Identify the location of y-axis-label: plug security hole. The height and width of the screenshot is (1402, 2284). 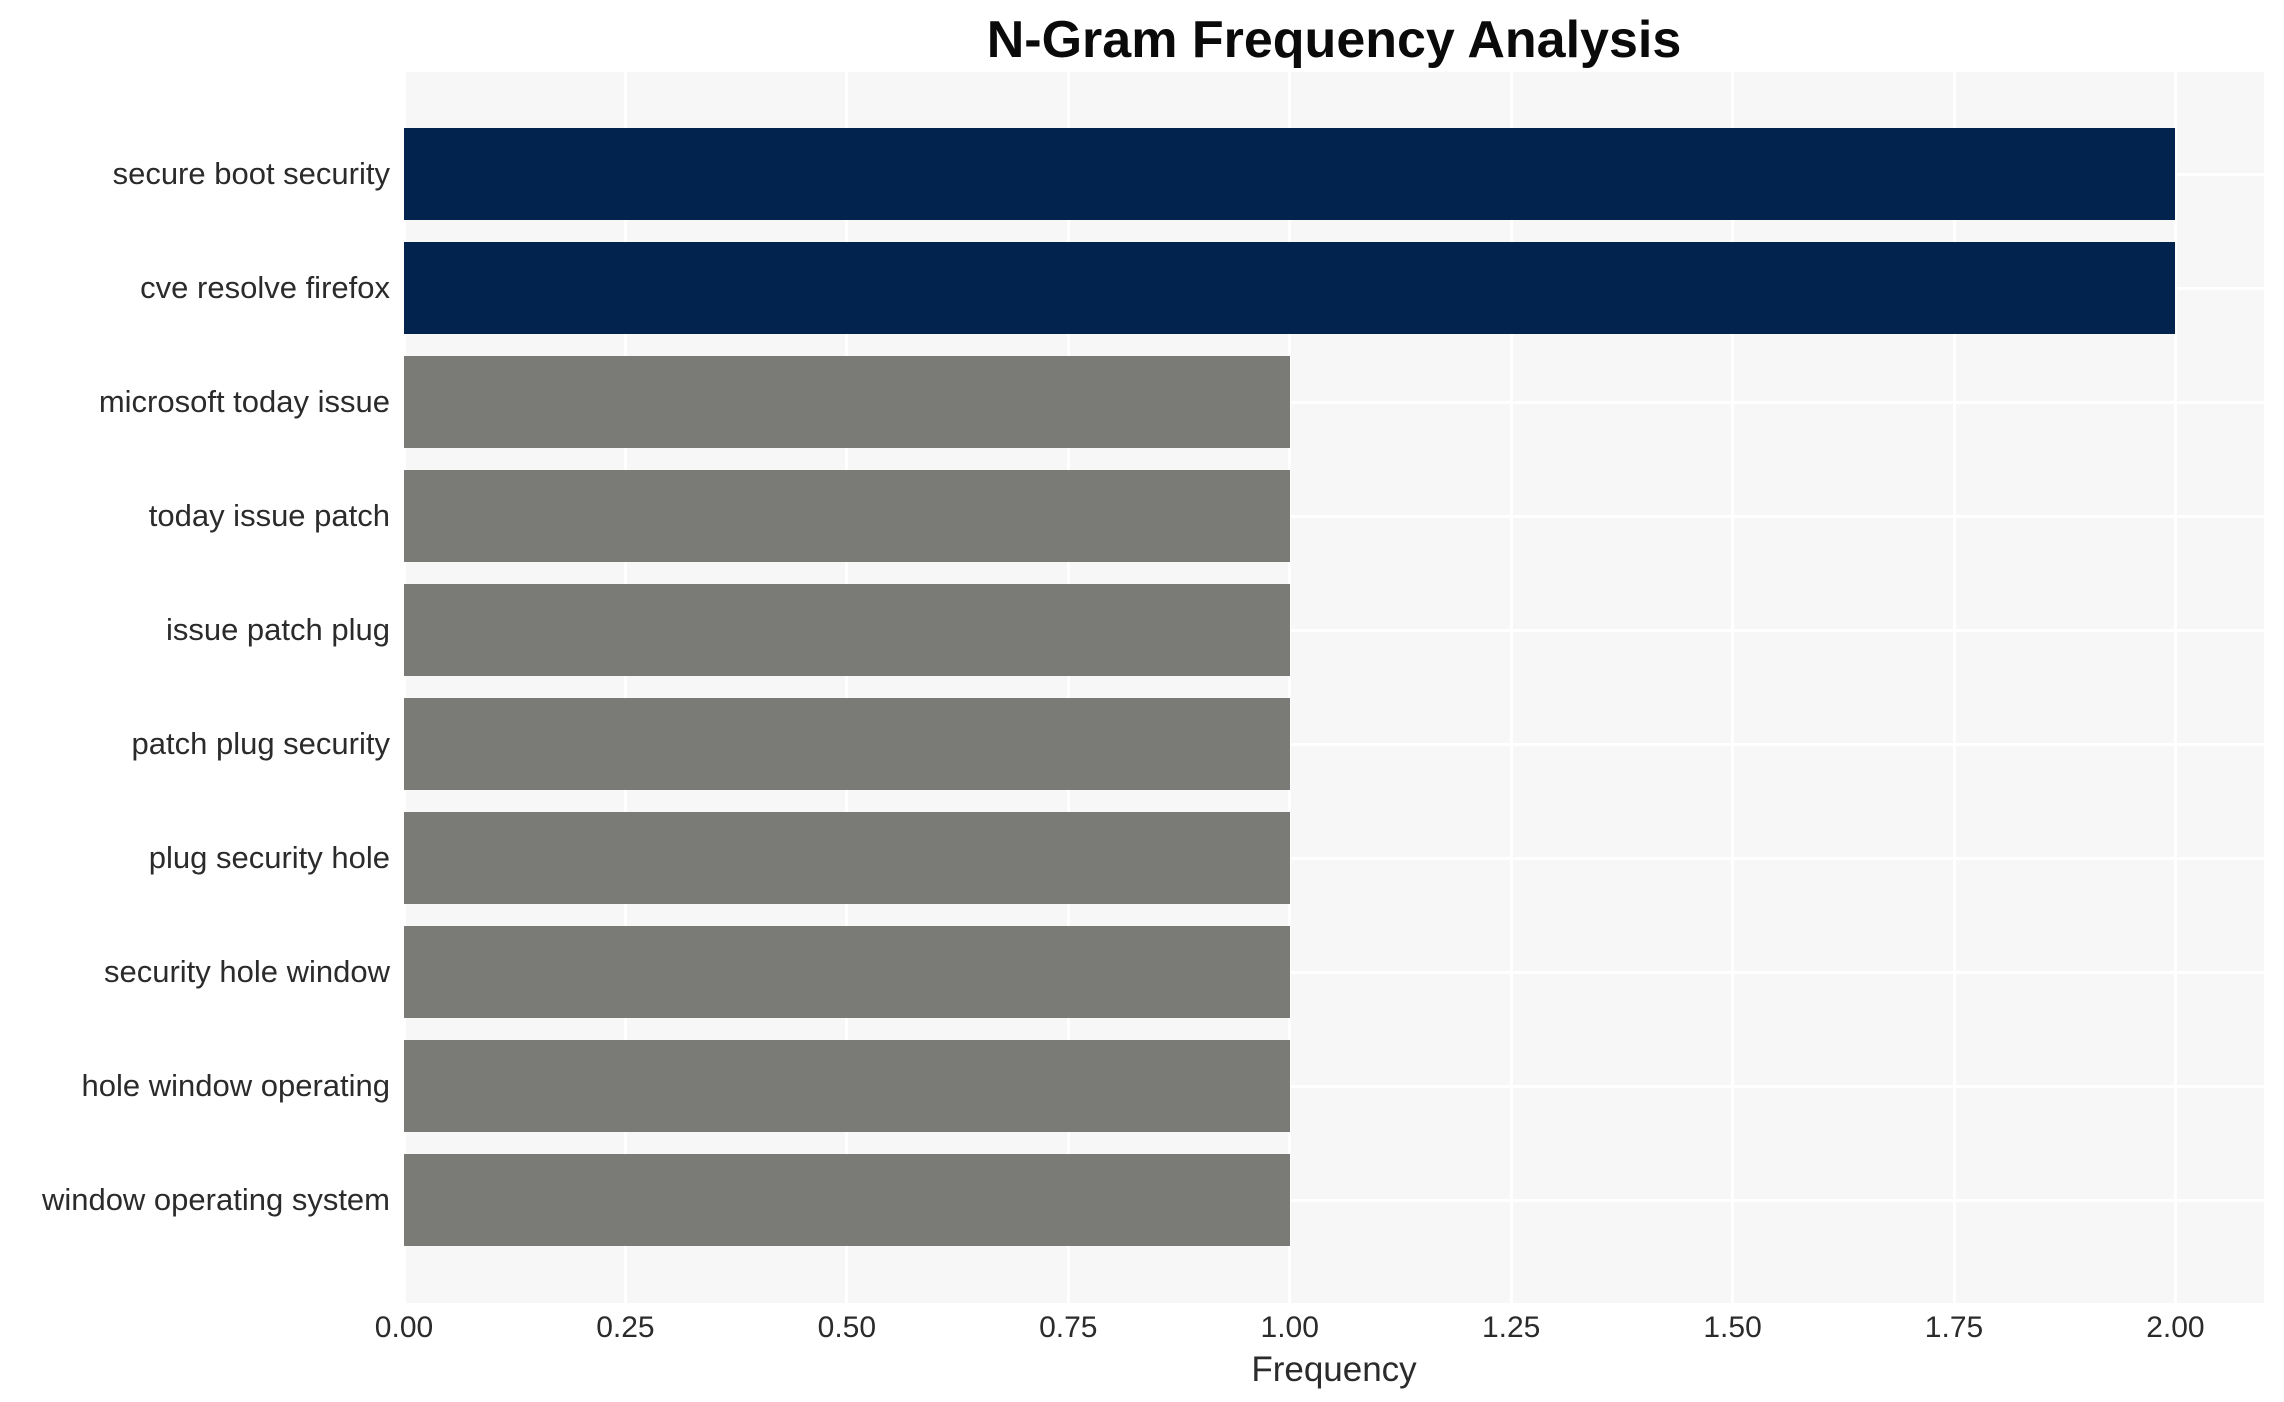
(269, 857).